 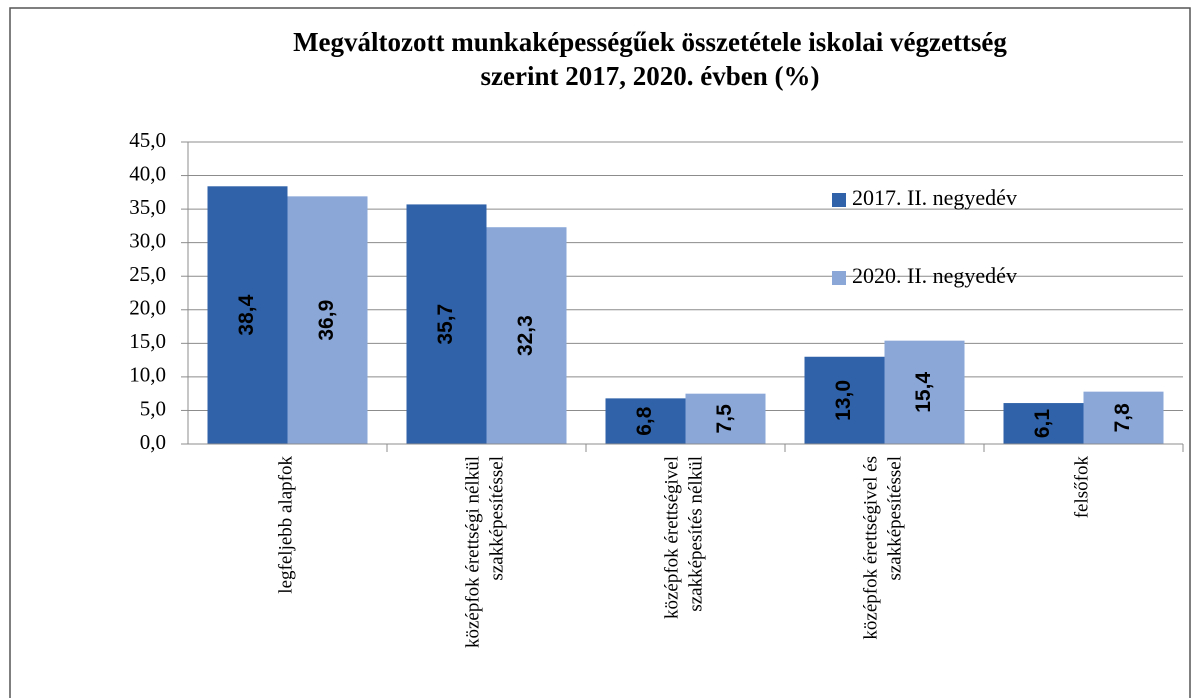 I want to click on x-tick-label: középfok érettségivel és szakképesítéssel, so click(x=883, y=548).